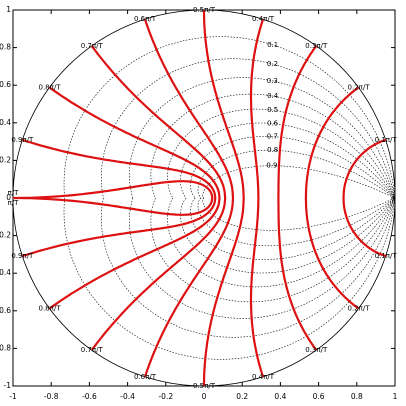  Describe the element at coordinates (319, 396) in the screenshot. I see `x-tick-label: 0.6` at that location.